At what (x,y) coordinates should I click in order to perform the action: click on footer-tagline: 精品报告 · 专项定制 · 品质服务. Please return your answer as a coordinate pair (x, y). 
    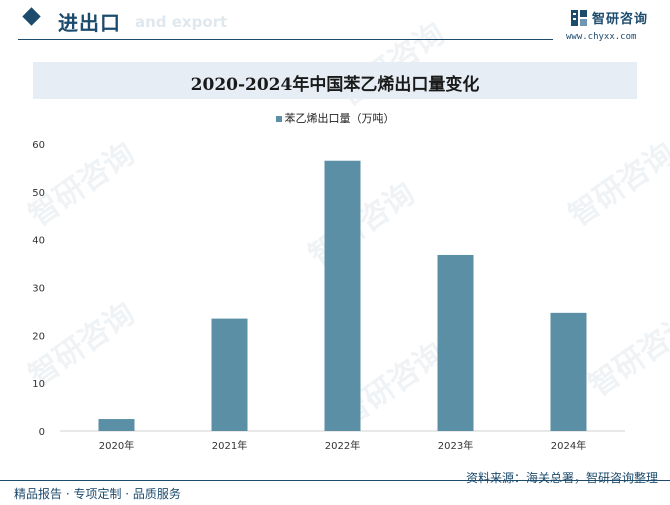
    Looking at the image, I should click on (97, 494).